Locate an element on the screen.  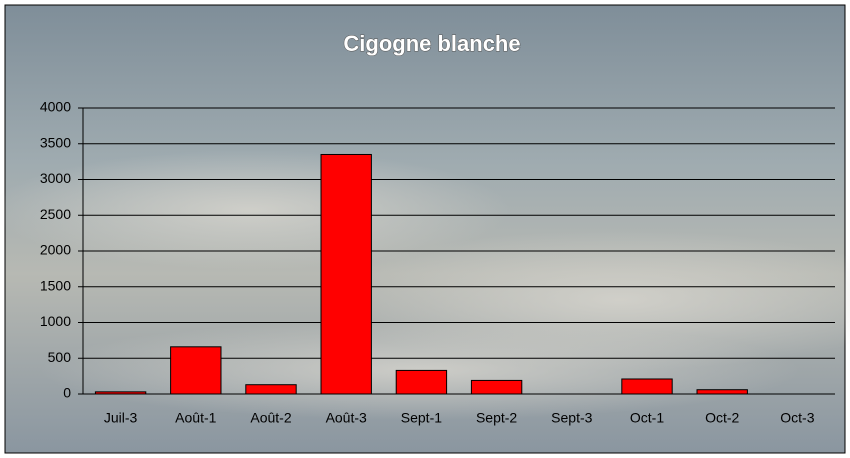
x-tick-label: Août-1 is located at coordinates (195, 418).